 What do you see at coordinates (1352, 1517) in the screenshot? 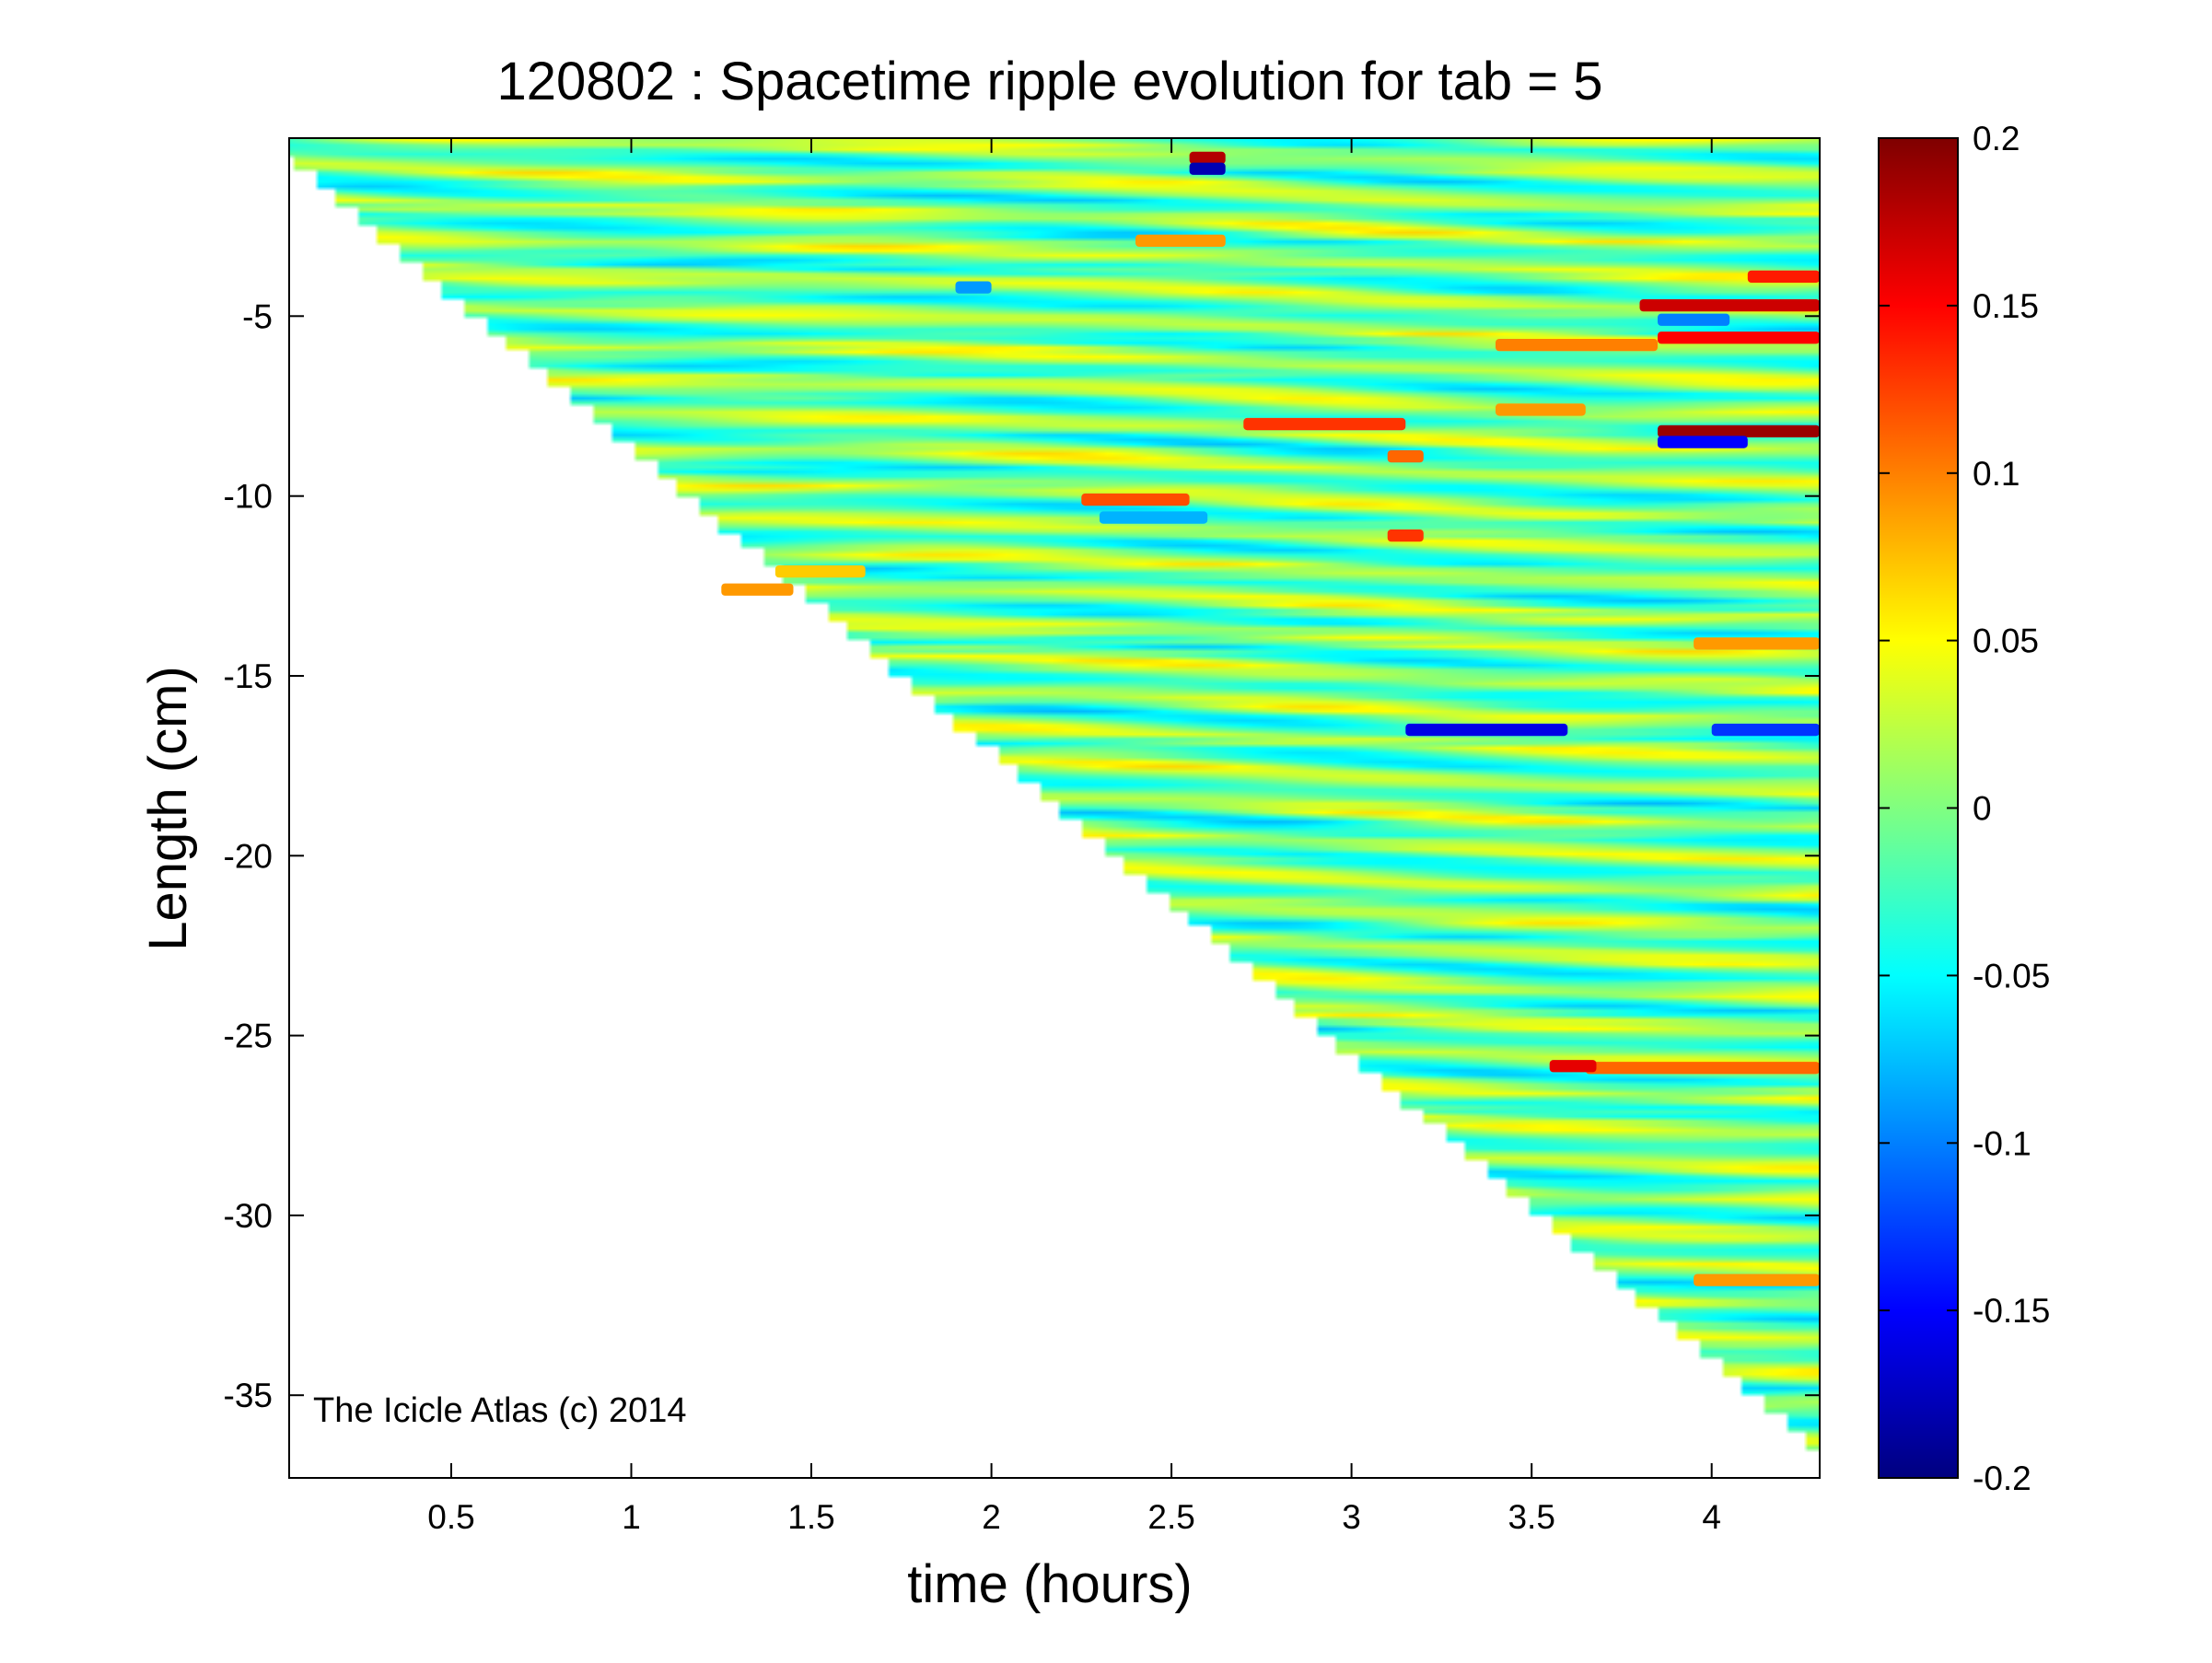
I see `x-tick-label: 3` at bounding box center [1352, 1517].